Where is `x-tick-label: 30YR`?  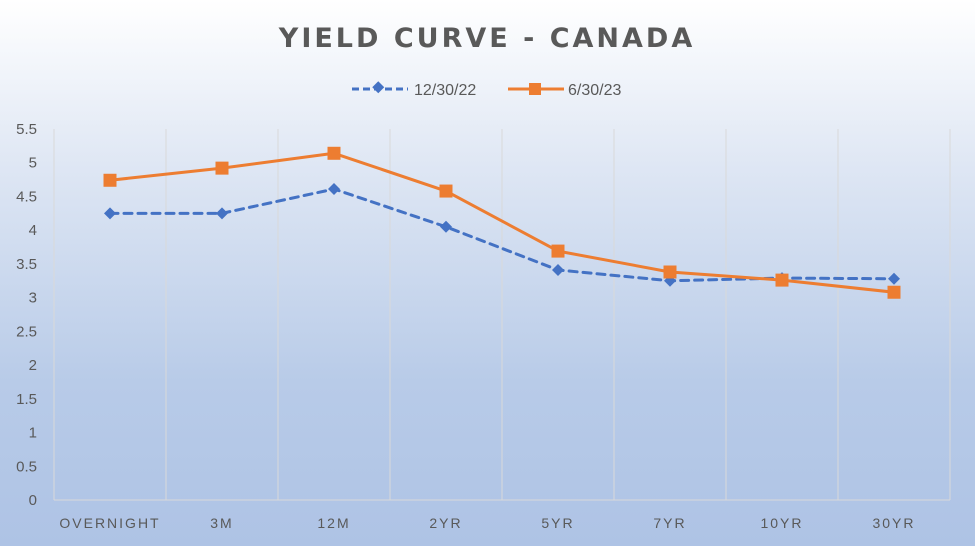 x-tick-label: 30YR is located at coordinates (893, 523).